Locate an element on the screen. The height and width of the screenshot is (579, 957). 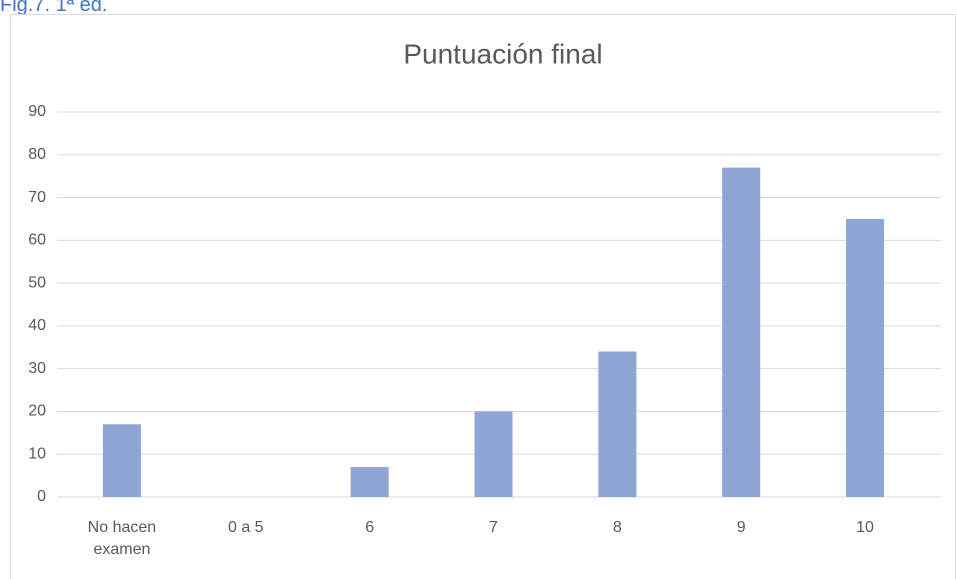
x-tick-label: 7 is located at coordinates (493, 527).